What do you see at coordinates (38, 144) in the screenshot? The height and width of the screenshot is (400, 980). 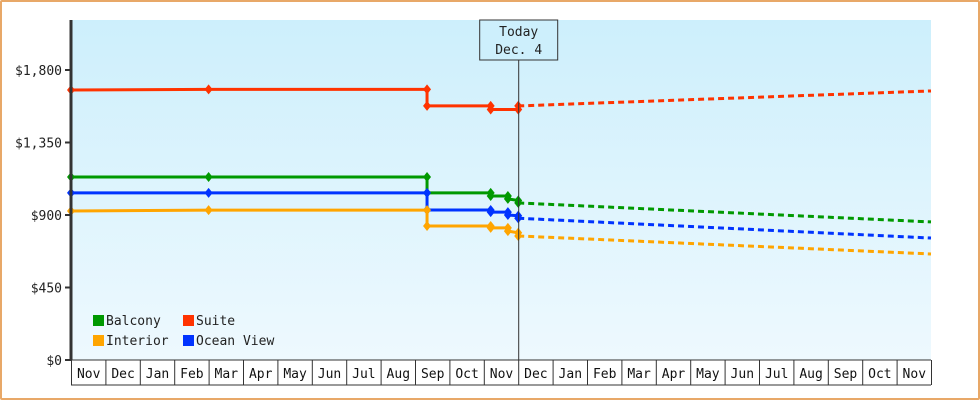 I see `y-tick-label: $1,350` at bounding box center [38, 144].